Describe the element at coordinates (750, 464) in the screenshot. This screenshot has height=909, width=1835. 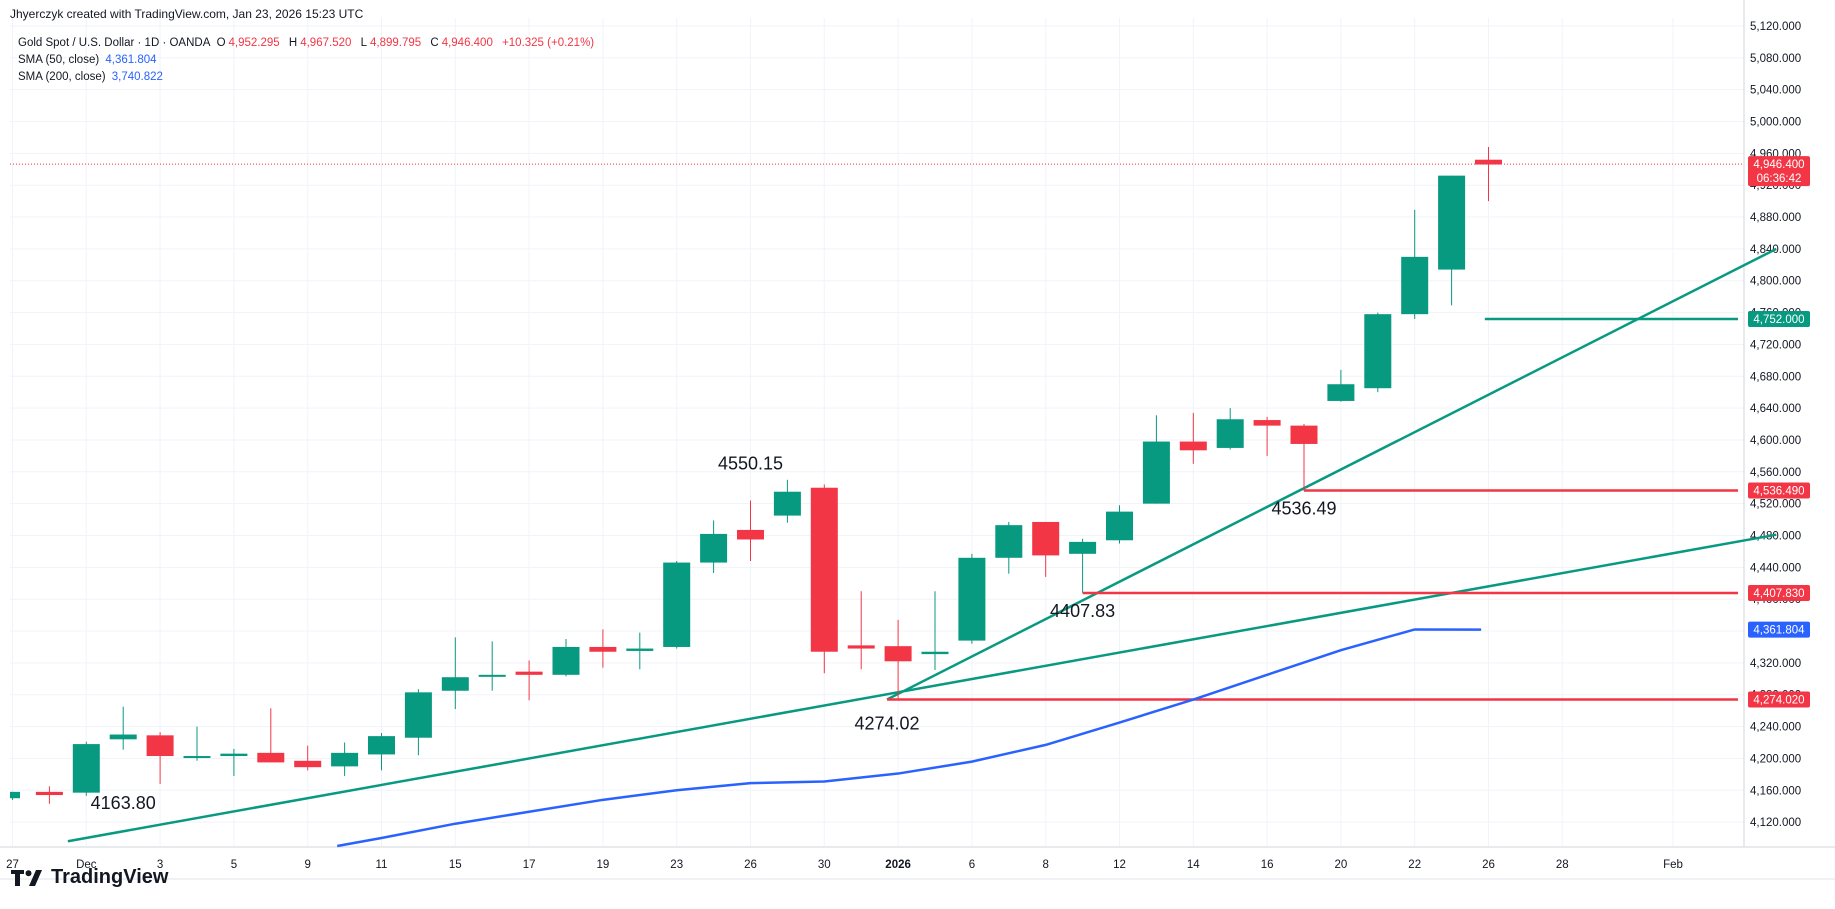
I see `price-annotation: 4550.15` at that location.